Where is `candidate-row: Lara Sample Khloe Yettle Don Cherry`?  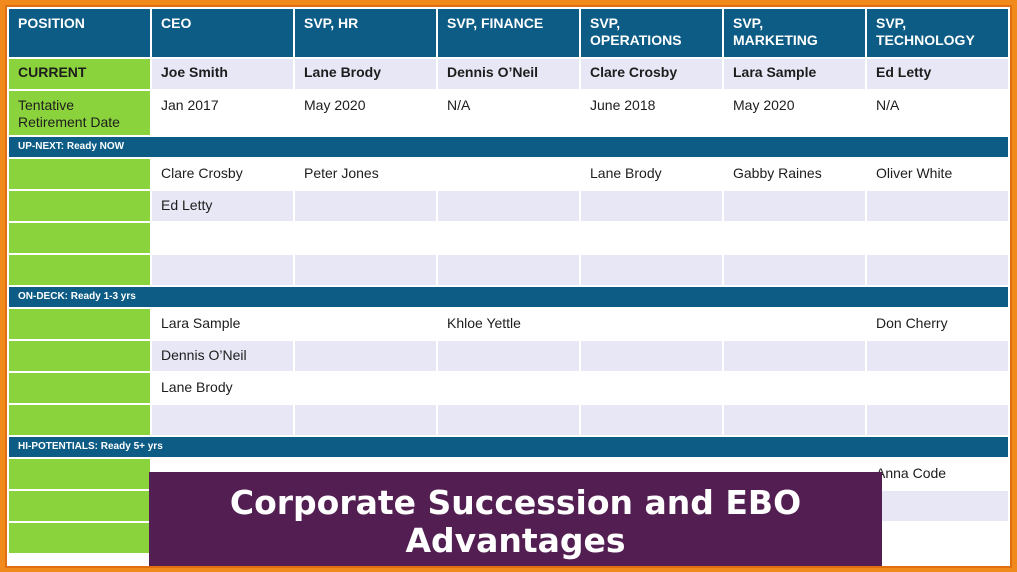 candidate-row: Lara Sample Khloe Yettle Don Cherry is located at coordinates (508, 324).